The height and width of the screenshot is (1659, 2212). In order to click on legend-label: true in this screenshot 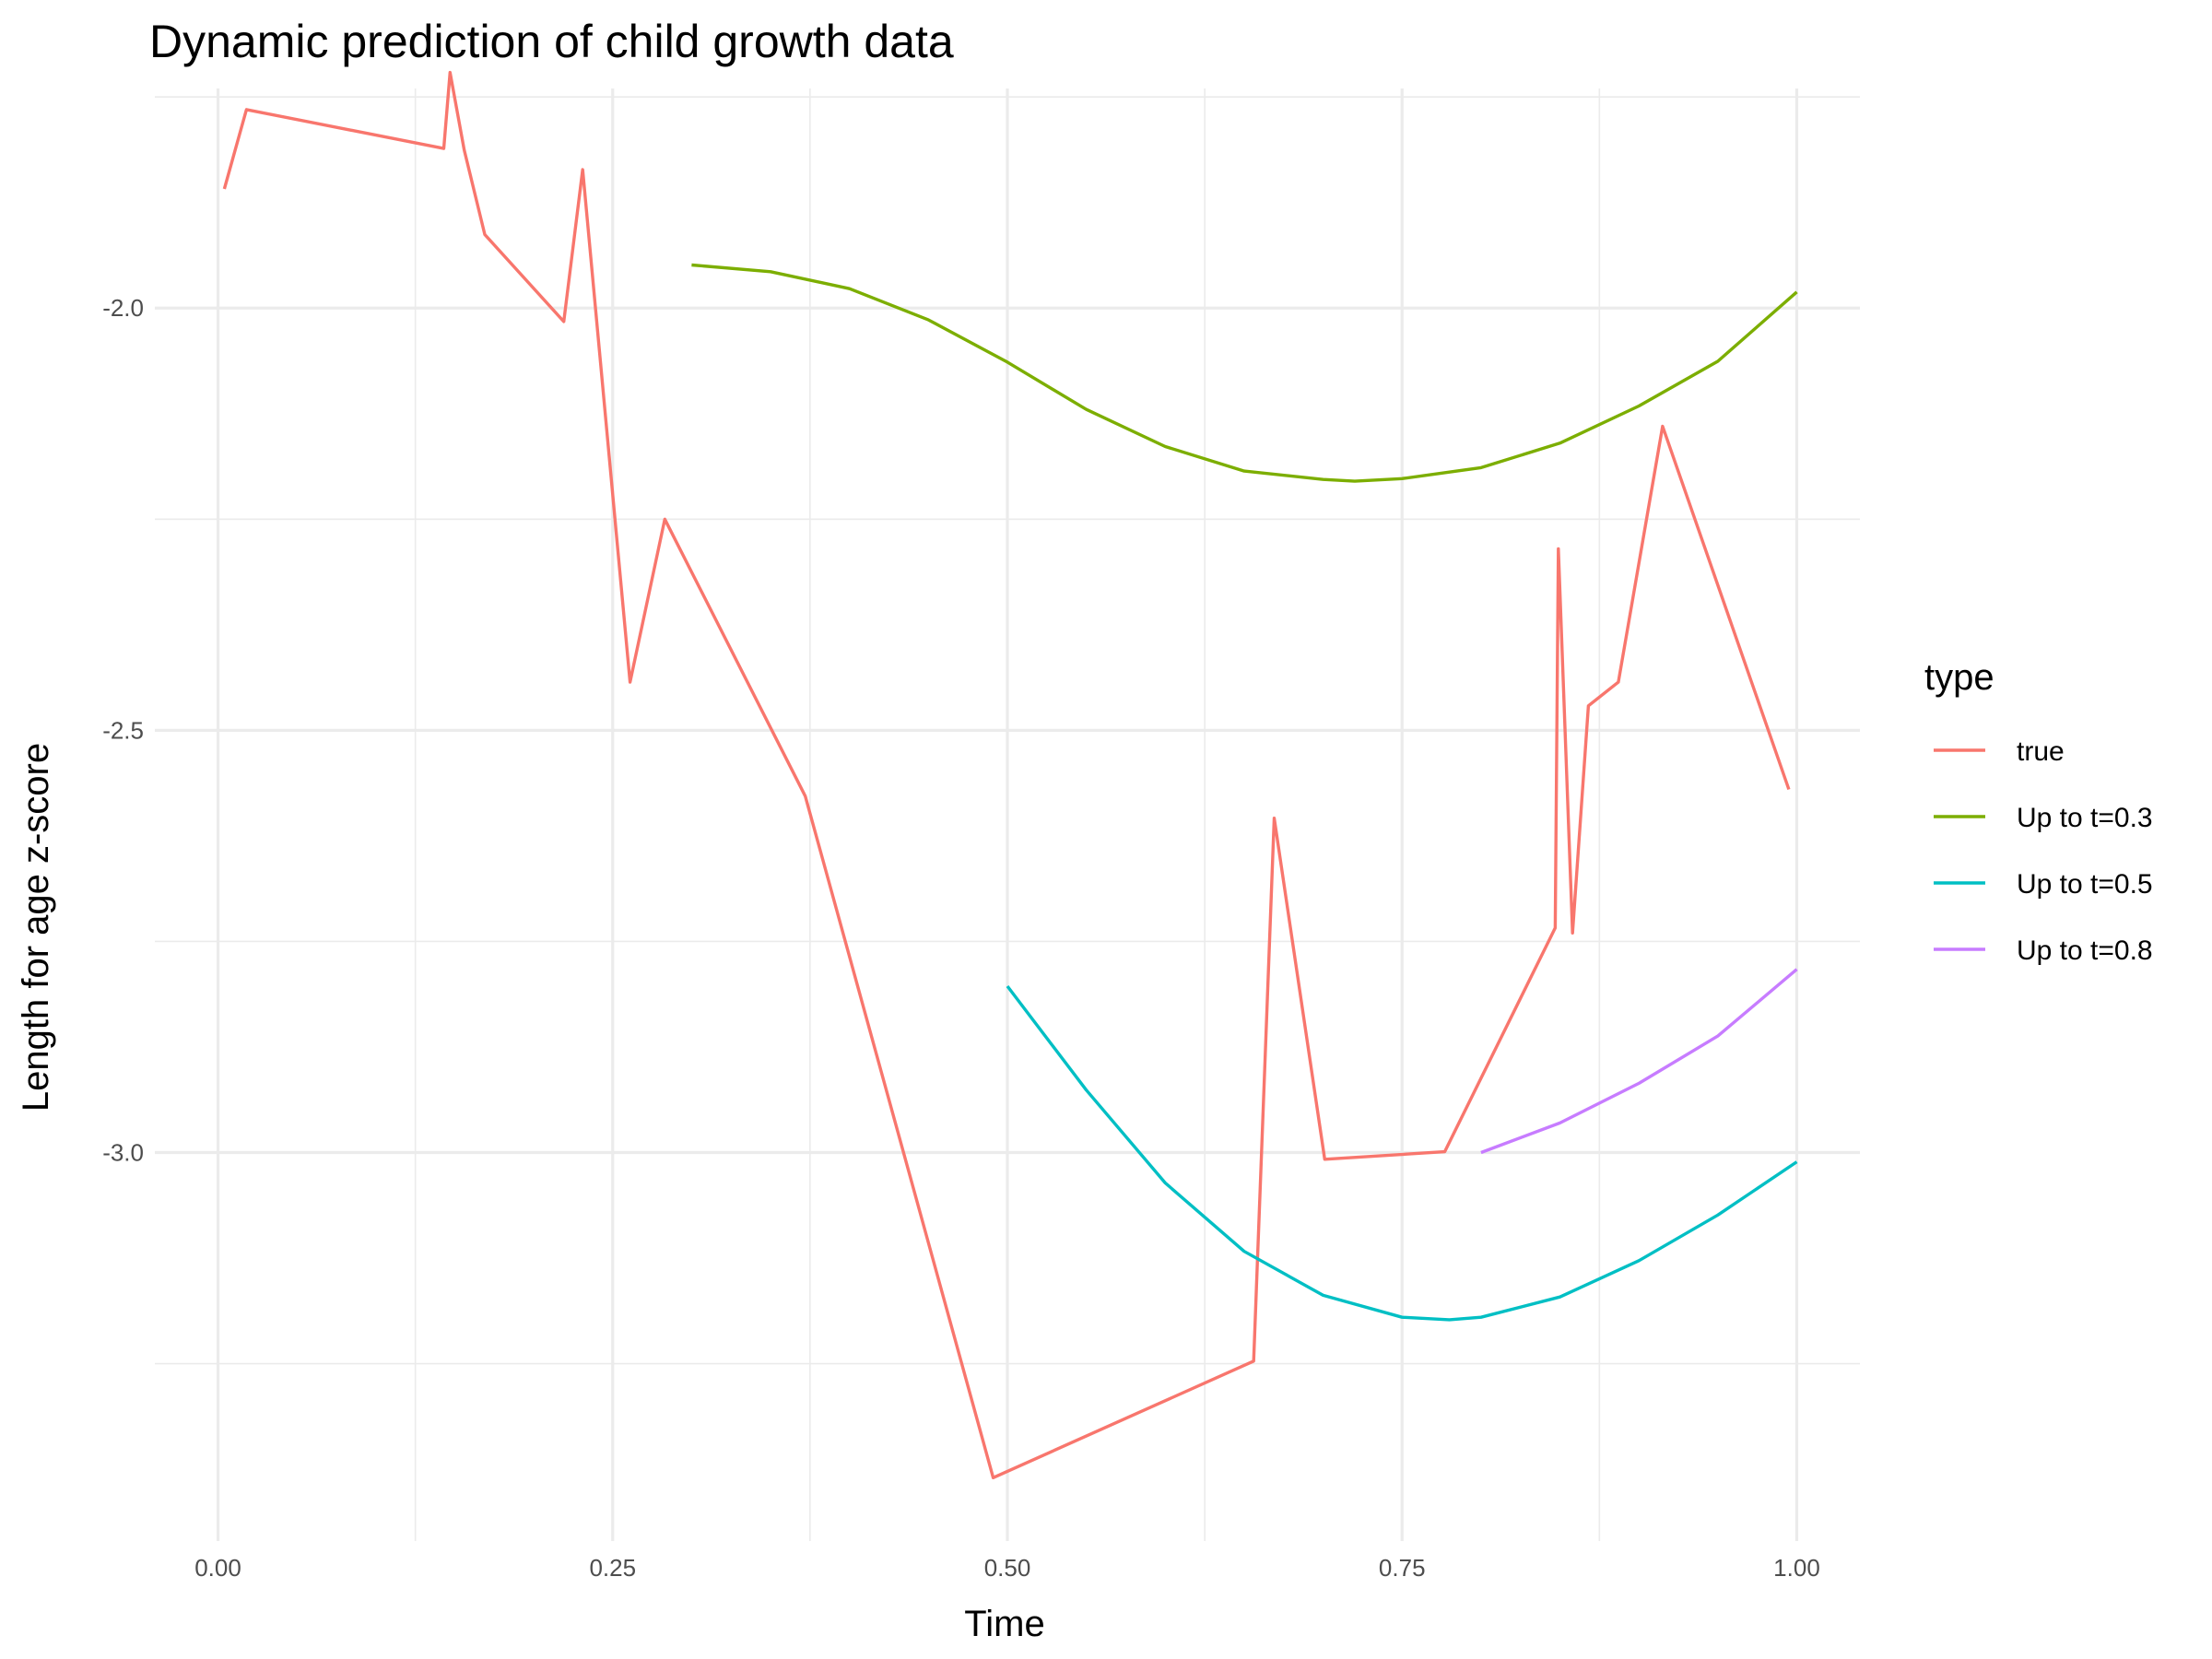, I will do `click(2041, 751)`.